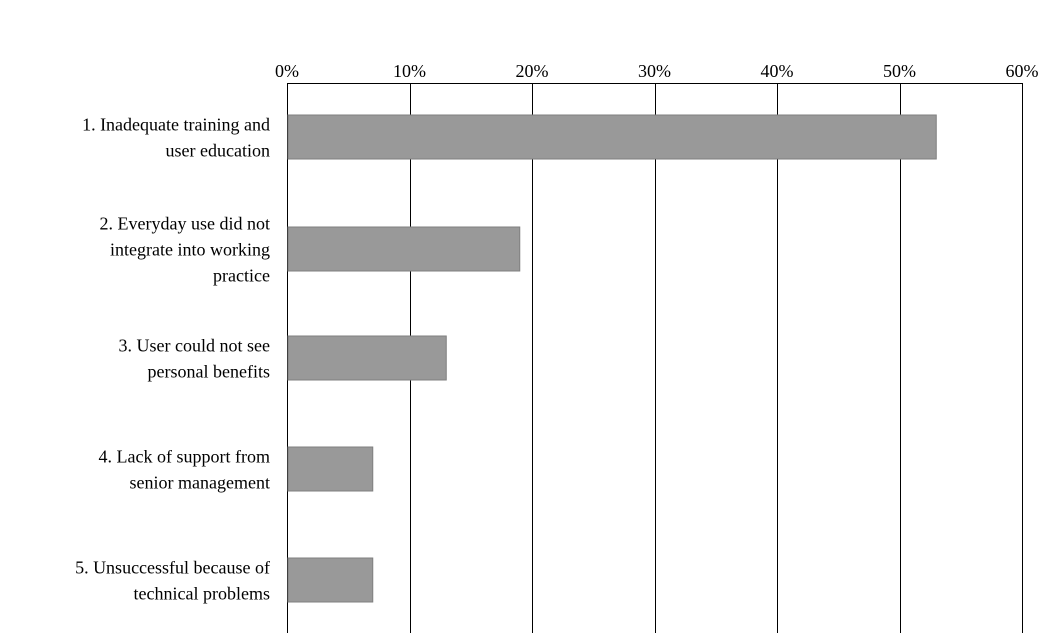 This screenshot has width=1050, height=638. What do you see at coordinates (209, 371) in the screenshot?
I see `category-label-line: personal benefits` at bounding box center [209, 371].